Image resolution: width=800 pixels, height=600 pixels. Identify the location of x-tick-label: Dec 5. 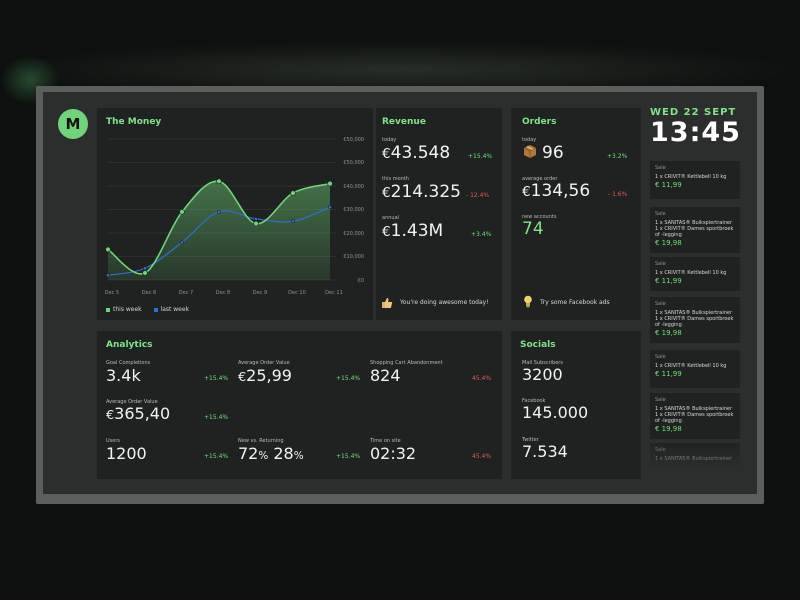
(112, 293).